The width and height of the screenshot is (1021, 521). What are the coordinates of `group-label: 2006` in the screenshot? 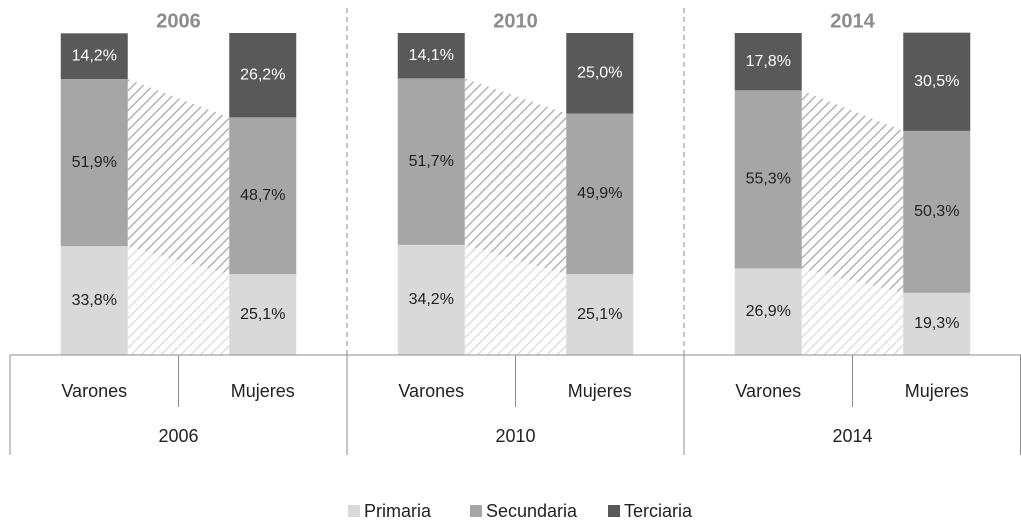 It's located at (178, 436).